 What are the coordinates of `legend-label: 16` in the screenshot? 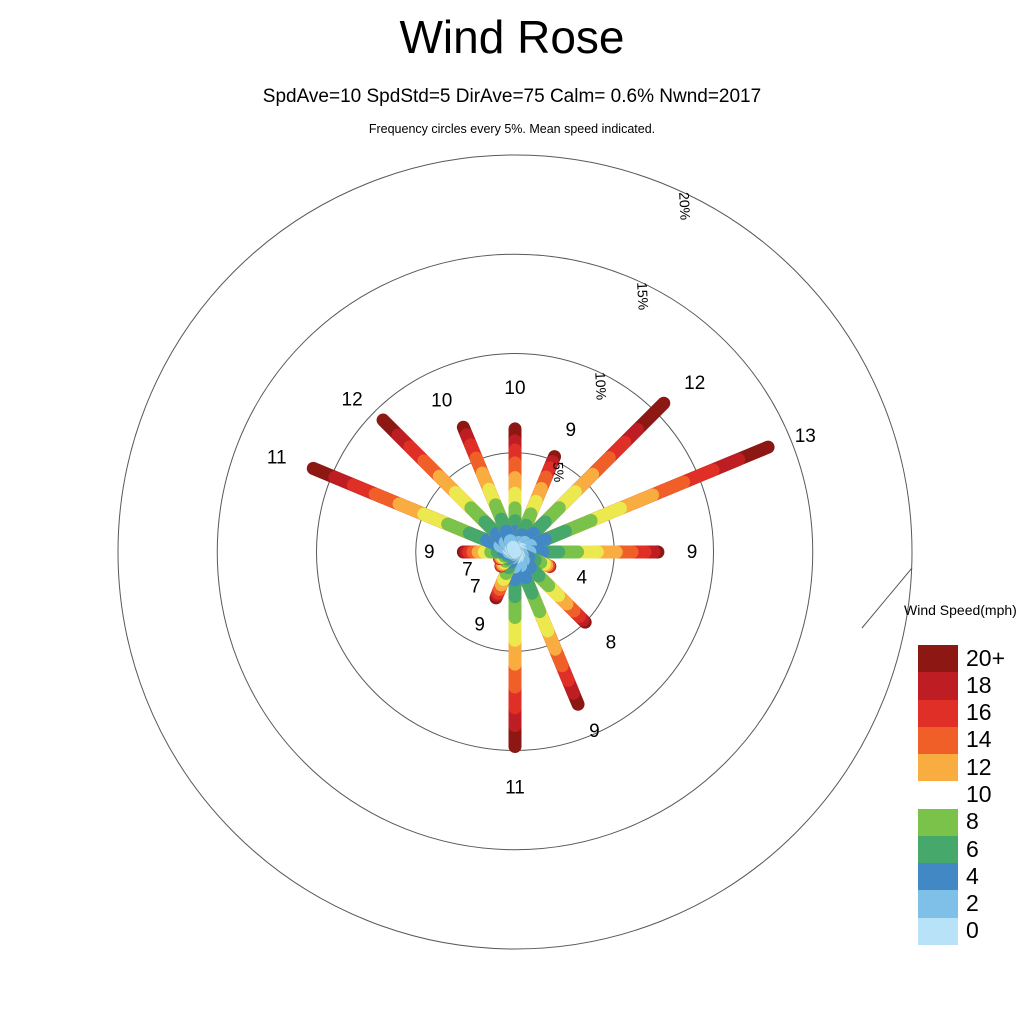 It's located at (979, 712).